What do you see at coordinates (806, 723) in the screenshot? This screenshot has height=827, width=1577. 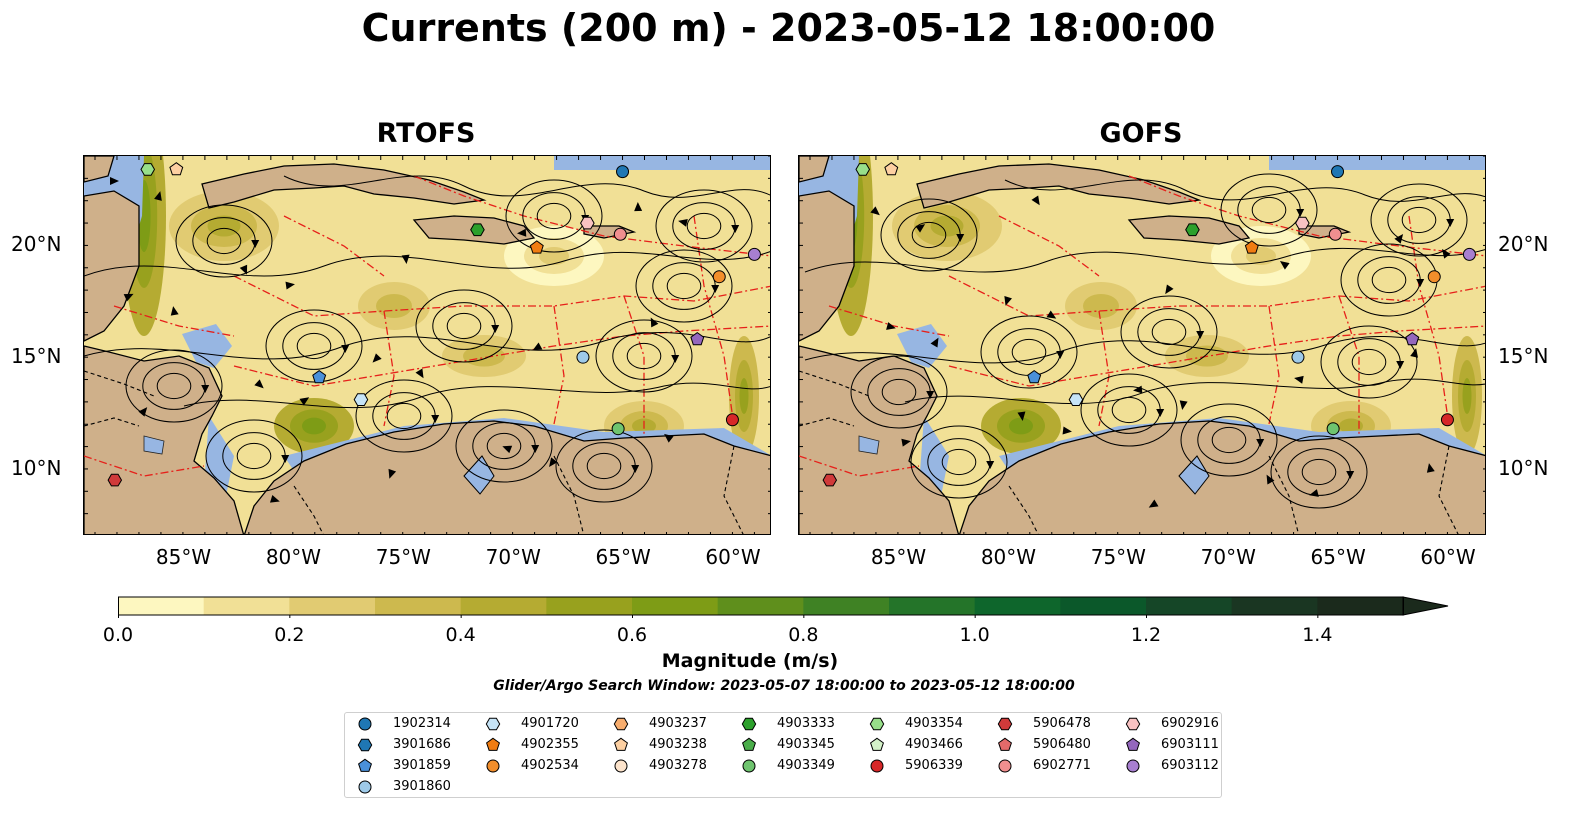 I see `legend-label: 4903333` at bounding box center [806, 723].